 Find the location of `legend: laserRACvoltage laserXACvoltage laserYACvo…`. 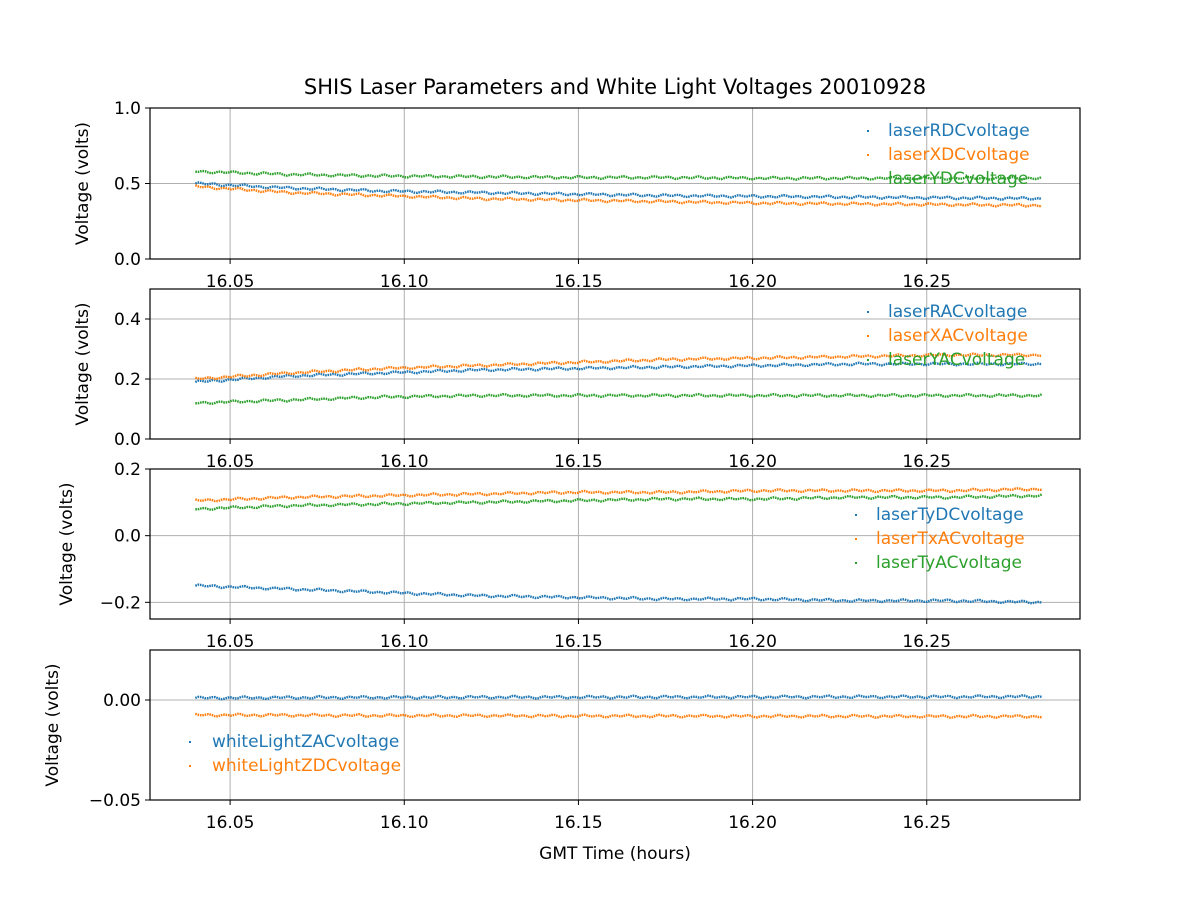

legend: laserRACvoltage laserXACvoltage laserYACvo… is located at coordinates (947, 336).